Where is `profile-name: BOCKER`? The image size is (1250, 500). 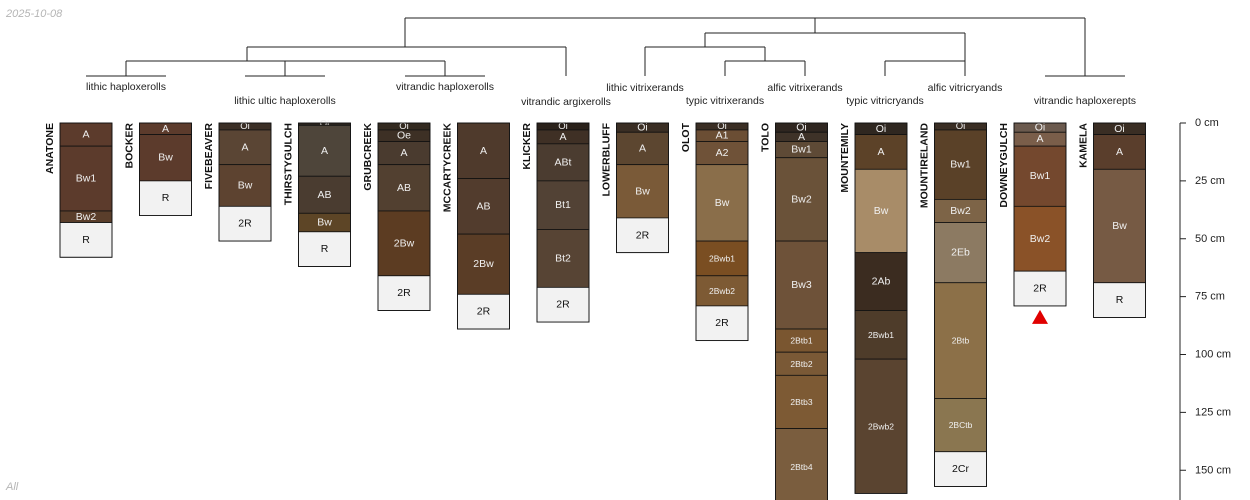
profile-name: BOCKER is located at coordinates (130, 146).